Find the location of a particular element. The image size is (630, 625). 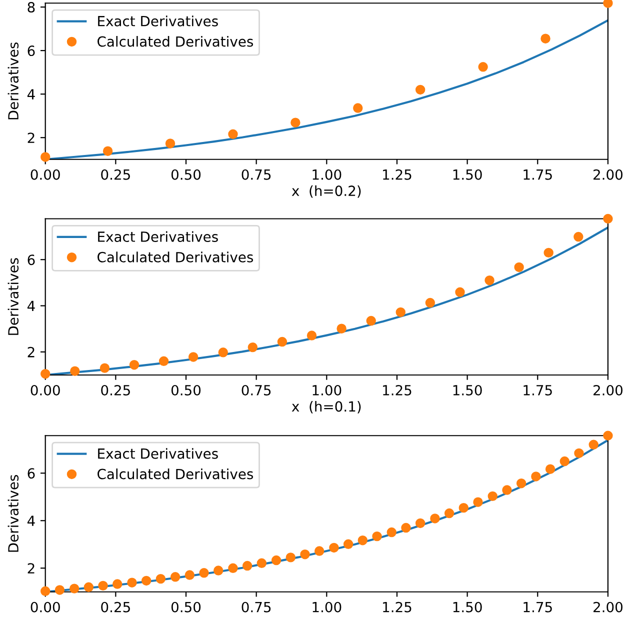

x-axis-title: x (h=0.1) is located at coordinates (326, 407).